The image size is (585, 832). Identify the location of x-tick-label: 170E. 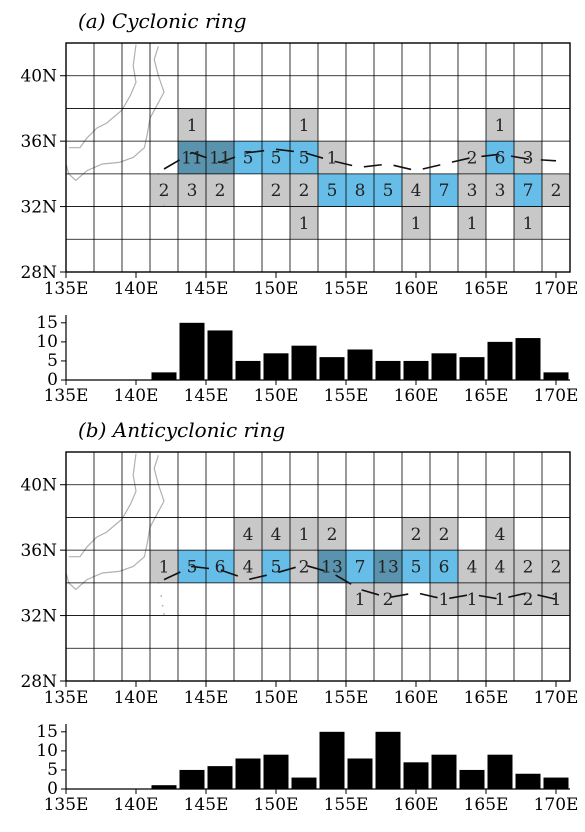
(556, 698).